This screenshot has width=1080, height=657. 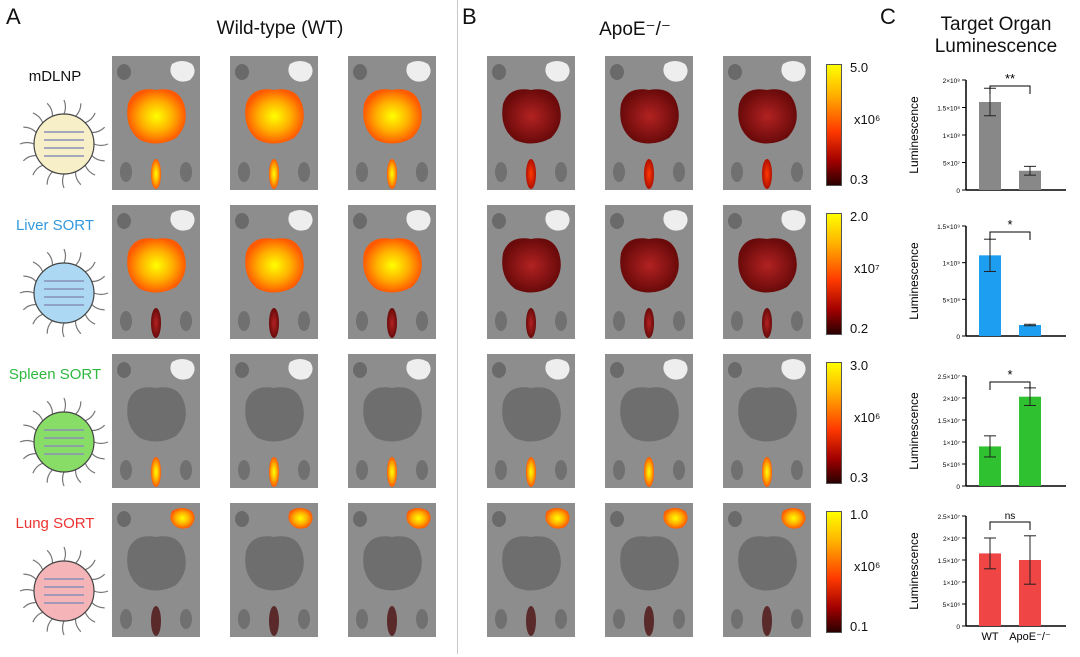 I want to click on y-tick-label: 1×10⁷, so click(x=952, y=583).